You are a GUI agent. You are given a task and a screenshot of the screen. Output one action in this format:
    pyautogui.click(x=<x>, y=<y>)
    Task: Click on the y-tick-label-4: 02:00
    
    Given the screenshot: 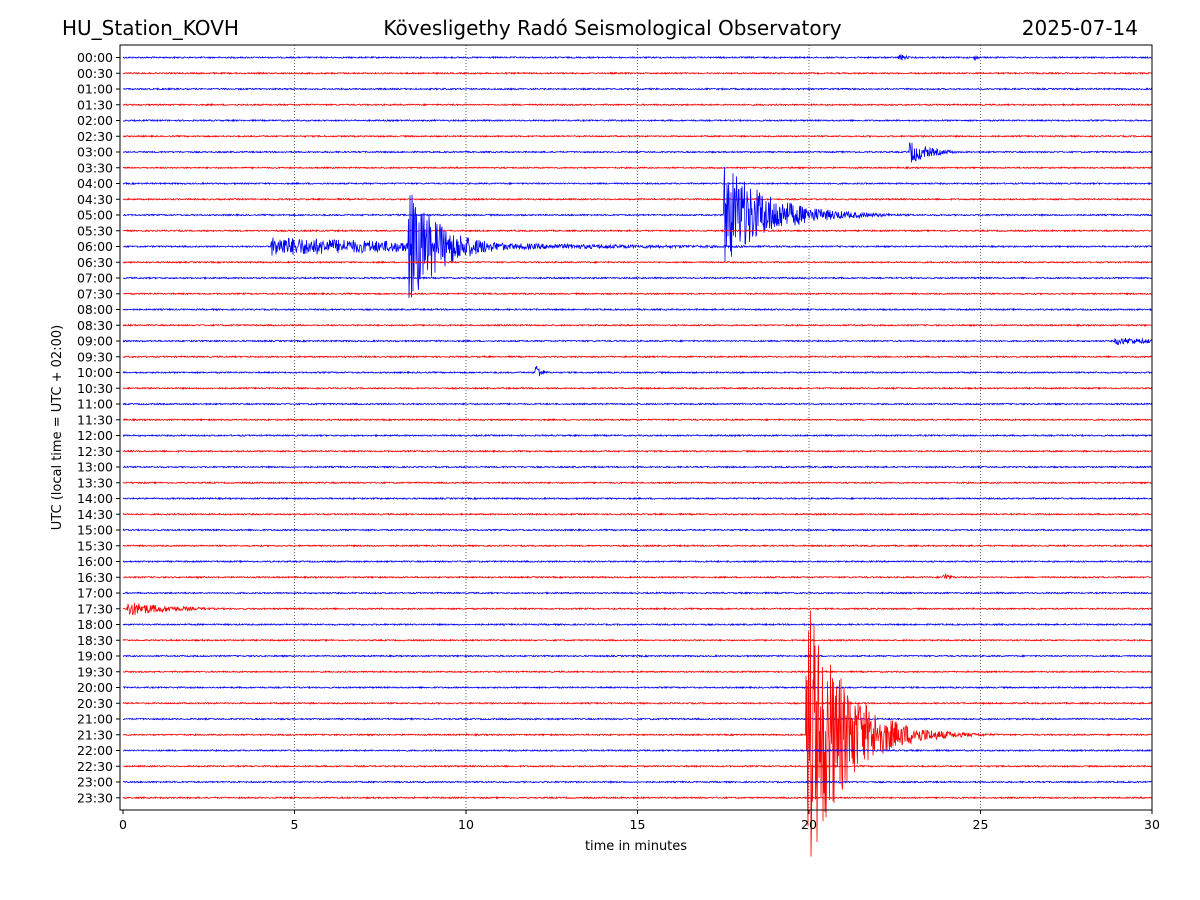 What is the action you would take?
    pyautogui.click(x=95, y=120)
    